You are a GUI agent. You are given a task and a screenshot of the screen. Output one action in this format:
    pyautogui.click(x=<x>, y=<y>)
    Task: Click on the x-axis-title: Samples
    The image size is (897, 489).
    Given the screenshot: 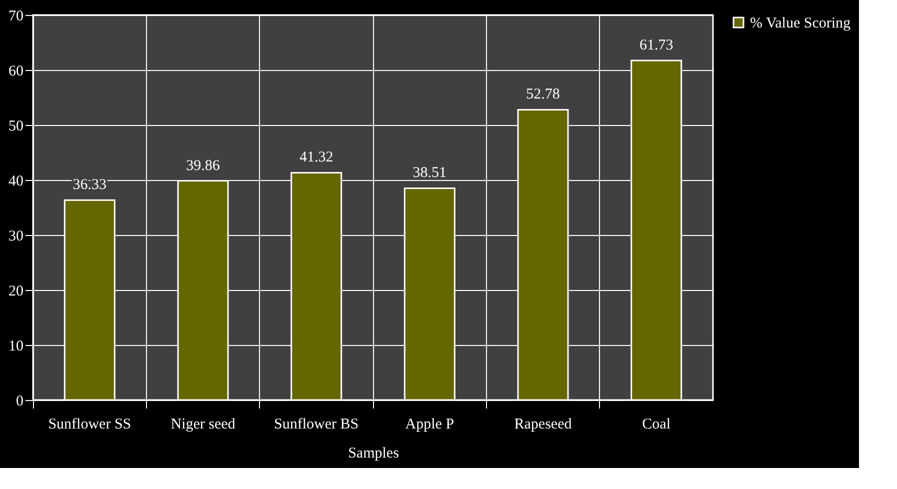 What is the action you would take?
    pyautogui.click(x=374, y=454)
    